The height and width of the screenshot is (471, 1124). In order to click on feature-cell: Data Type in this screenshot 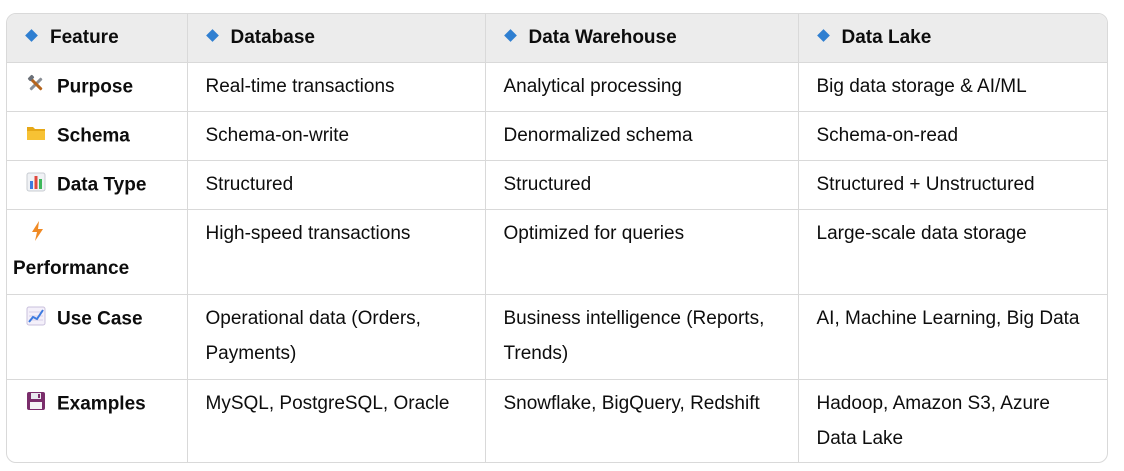, I will do `click(97, 185)`.